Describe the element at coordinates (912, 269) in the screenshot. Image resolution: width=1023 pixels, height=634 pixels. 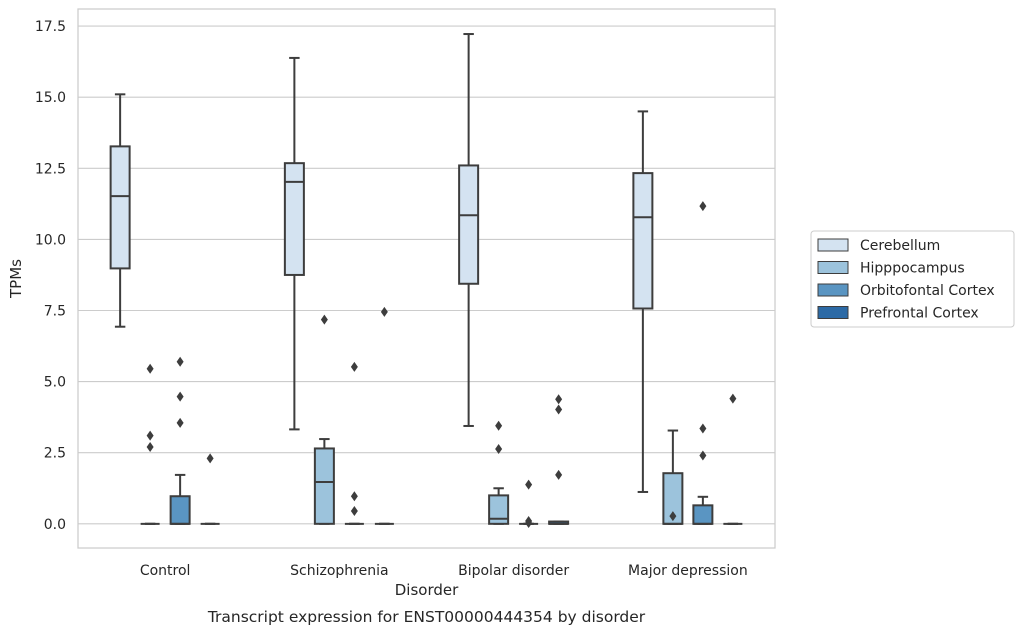
I see `legend-label: Hipppocampus` at that location.